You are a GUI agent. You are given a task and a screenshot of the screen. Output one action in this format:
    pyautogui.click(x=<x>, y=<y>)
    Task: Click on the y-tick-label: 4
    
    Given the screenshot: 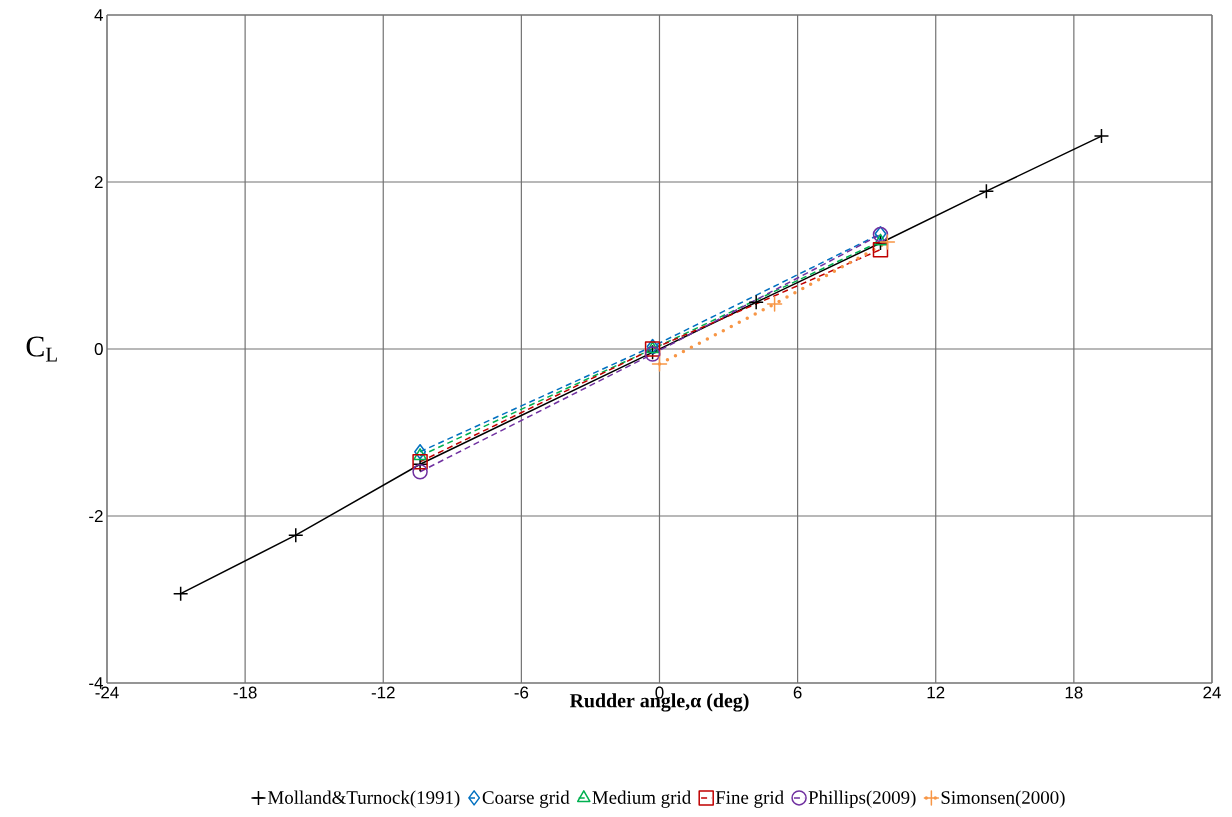 What is the action you would take?
    pyautogui.click(x=98, y=15)
    